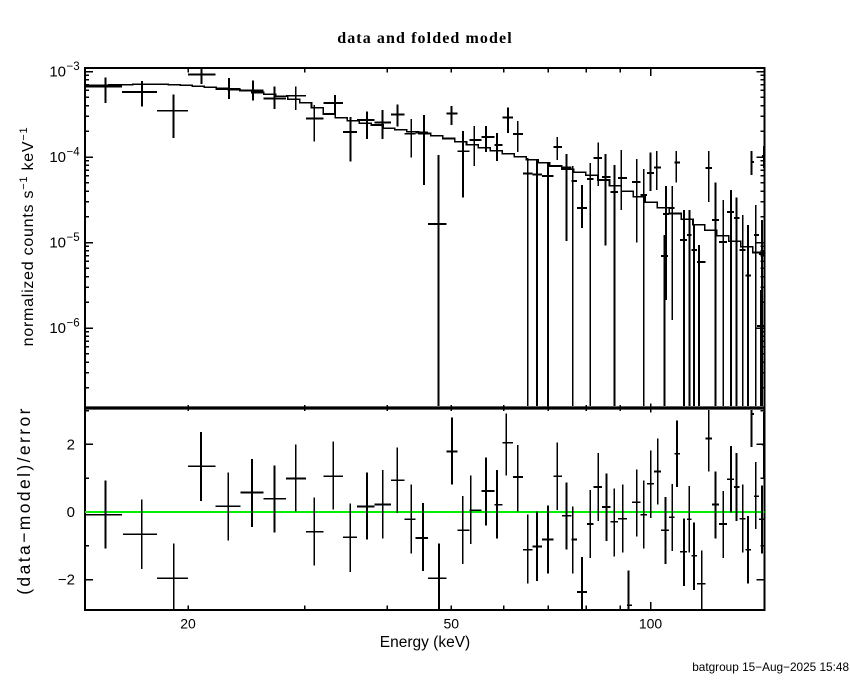  What do you see at coordinates (24, 500) in the screenshot?
I see `svg-text: (data−model)/error` at bounding box center [24, 500].